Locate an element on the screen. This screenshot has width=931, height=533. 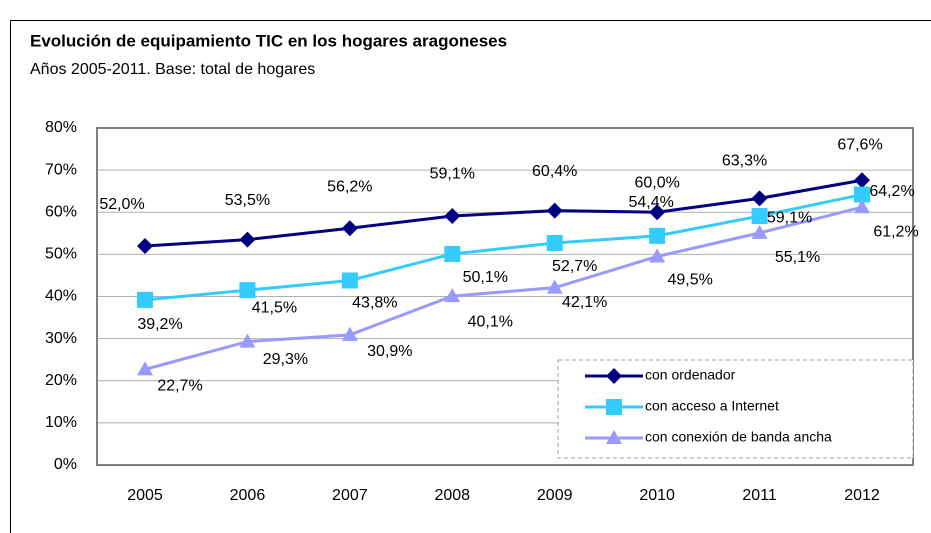
data-label: 64,2% is located at coordinates (891, 191).